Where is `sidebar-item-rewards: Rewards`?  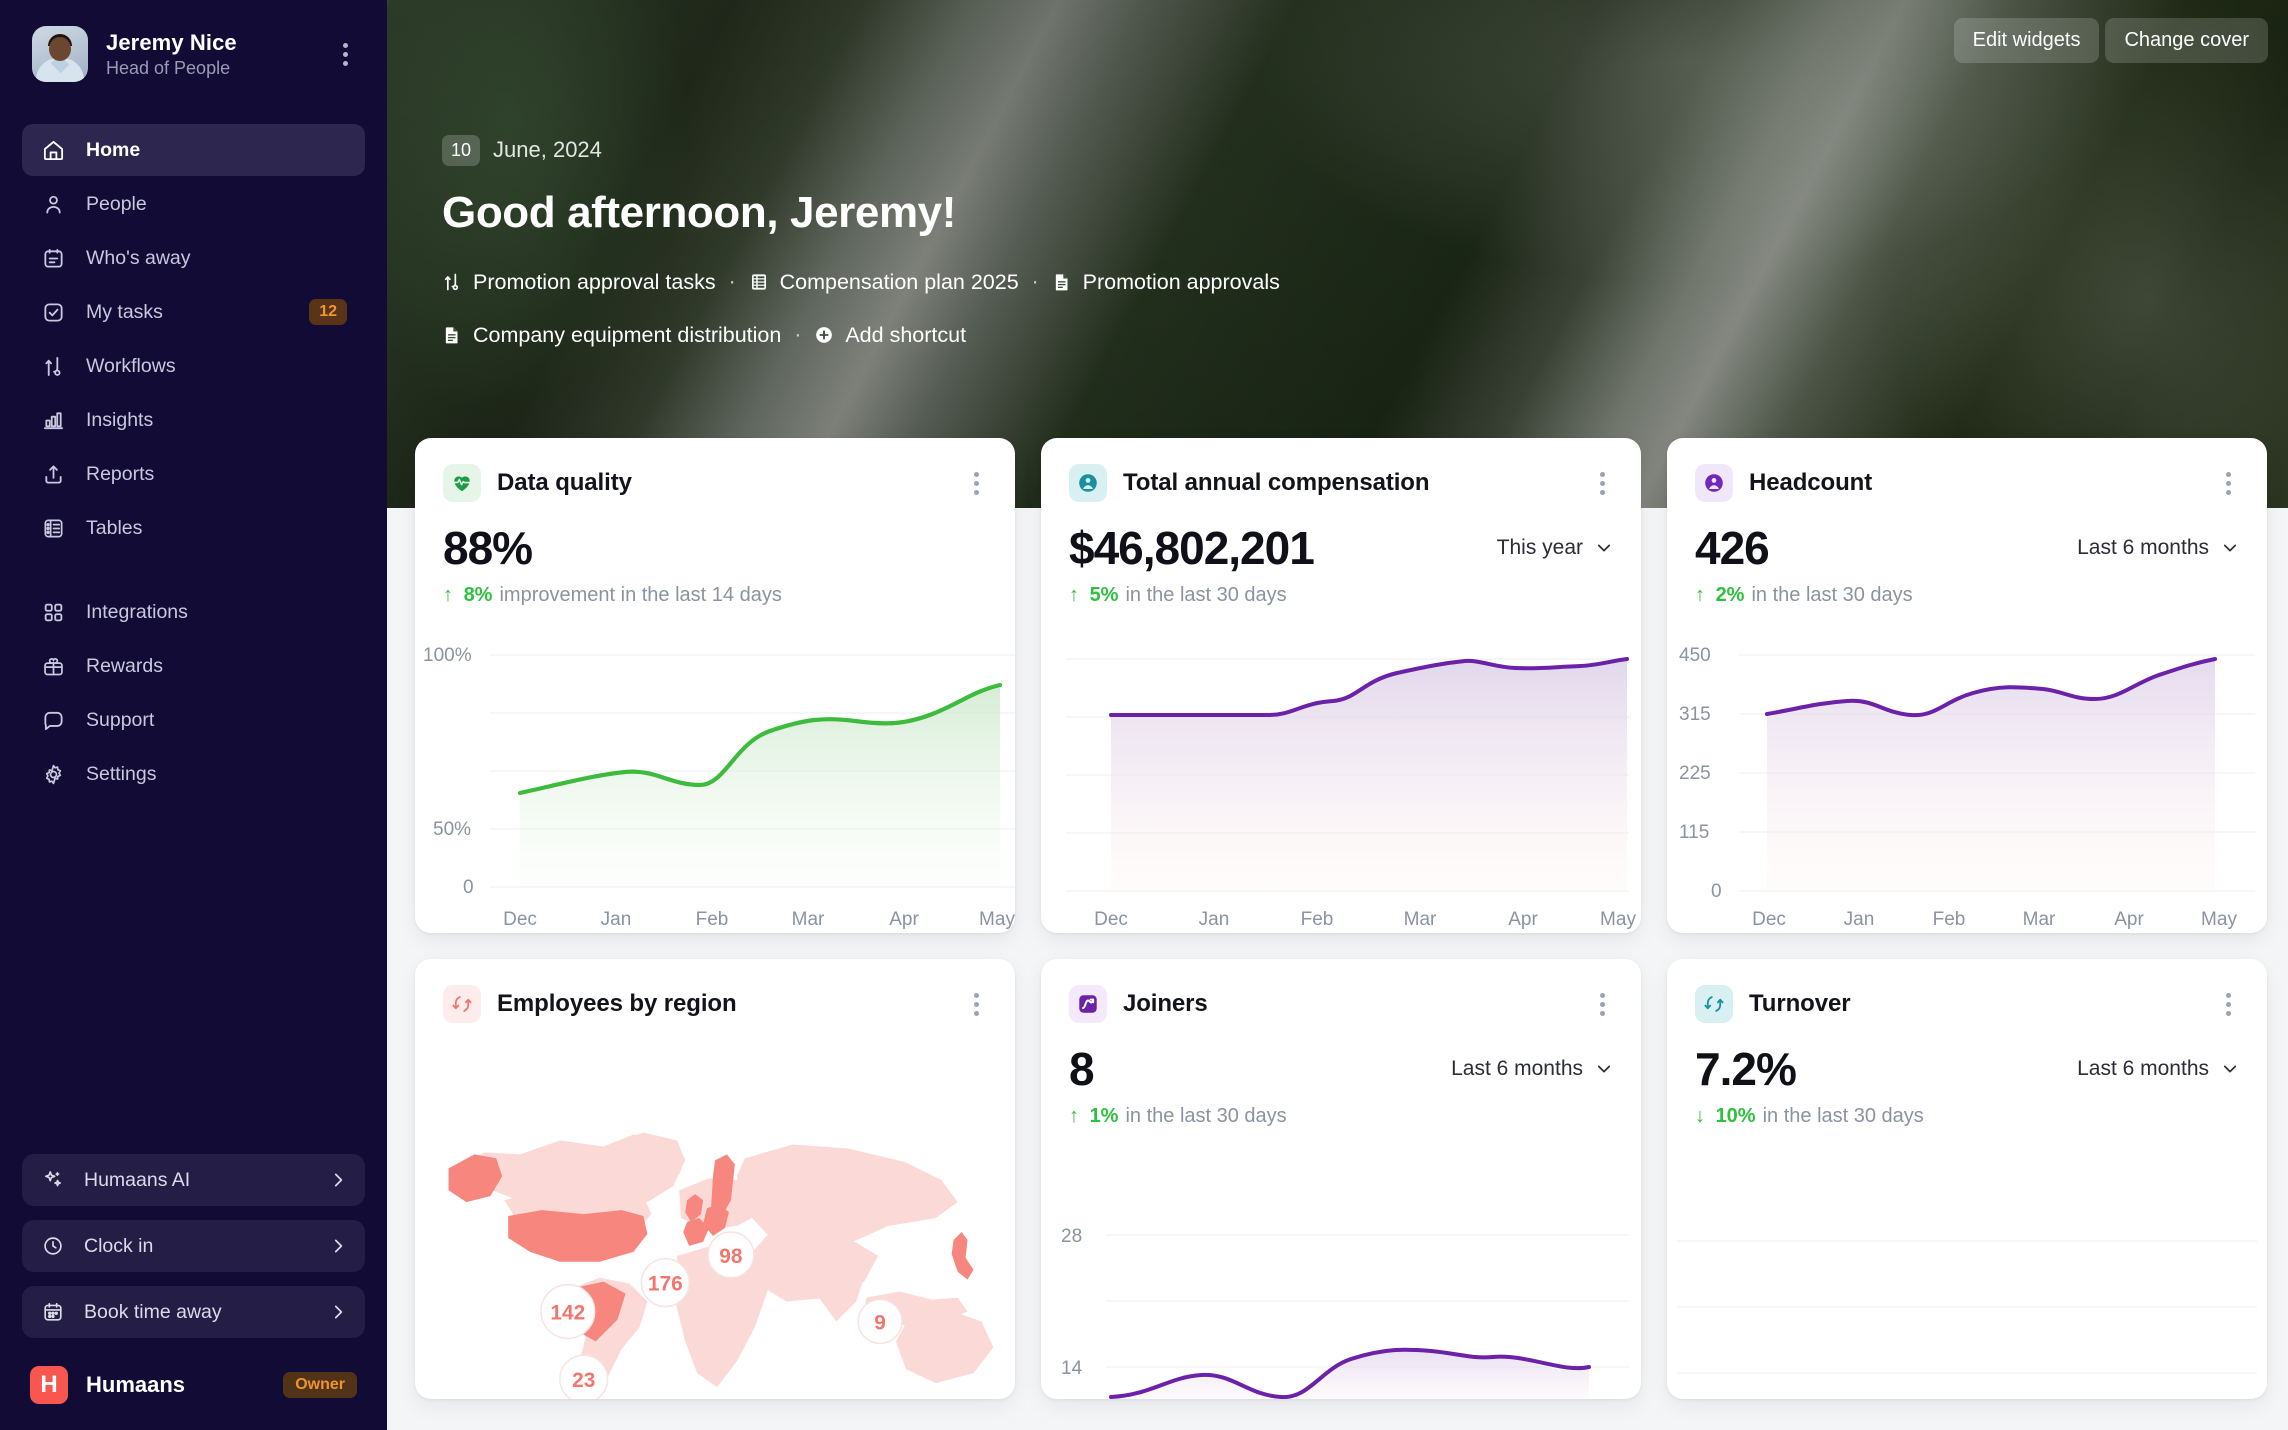
sidebar-item-rewards: Rewards is located at coordinates (193, 666).